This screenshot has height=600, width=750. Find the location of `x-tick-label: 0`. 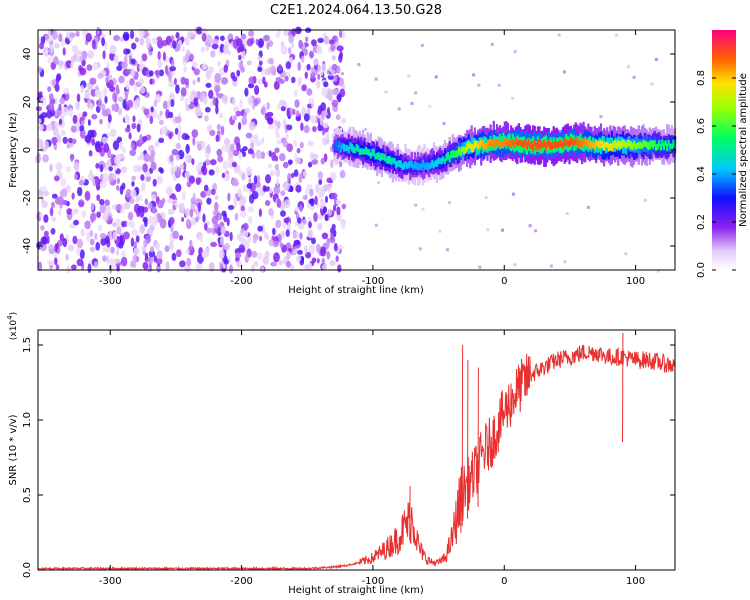

x-tick-label: 0 is located at coordinates (504, 581).